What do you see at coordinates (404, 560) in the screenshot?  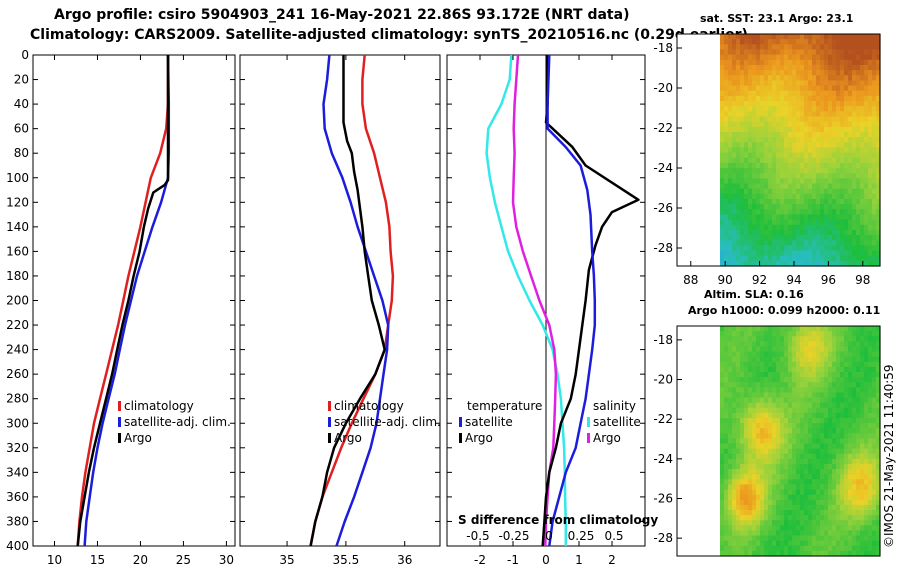 I see `x-tick-label: 36` at bounding box center [404, 560].